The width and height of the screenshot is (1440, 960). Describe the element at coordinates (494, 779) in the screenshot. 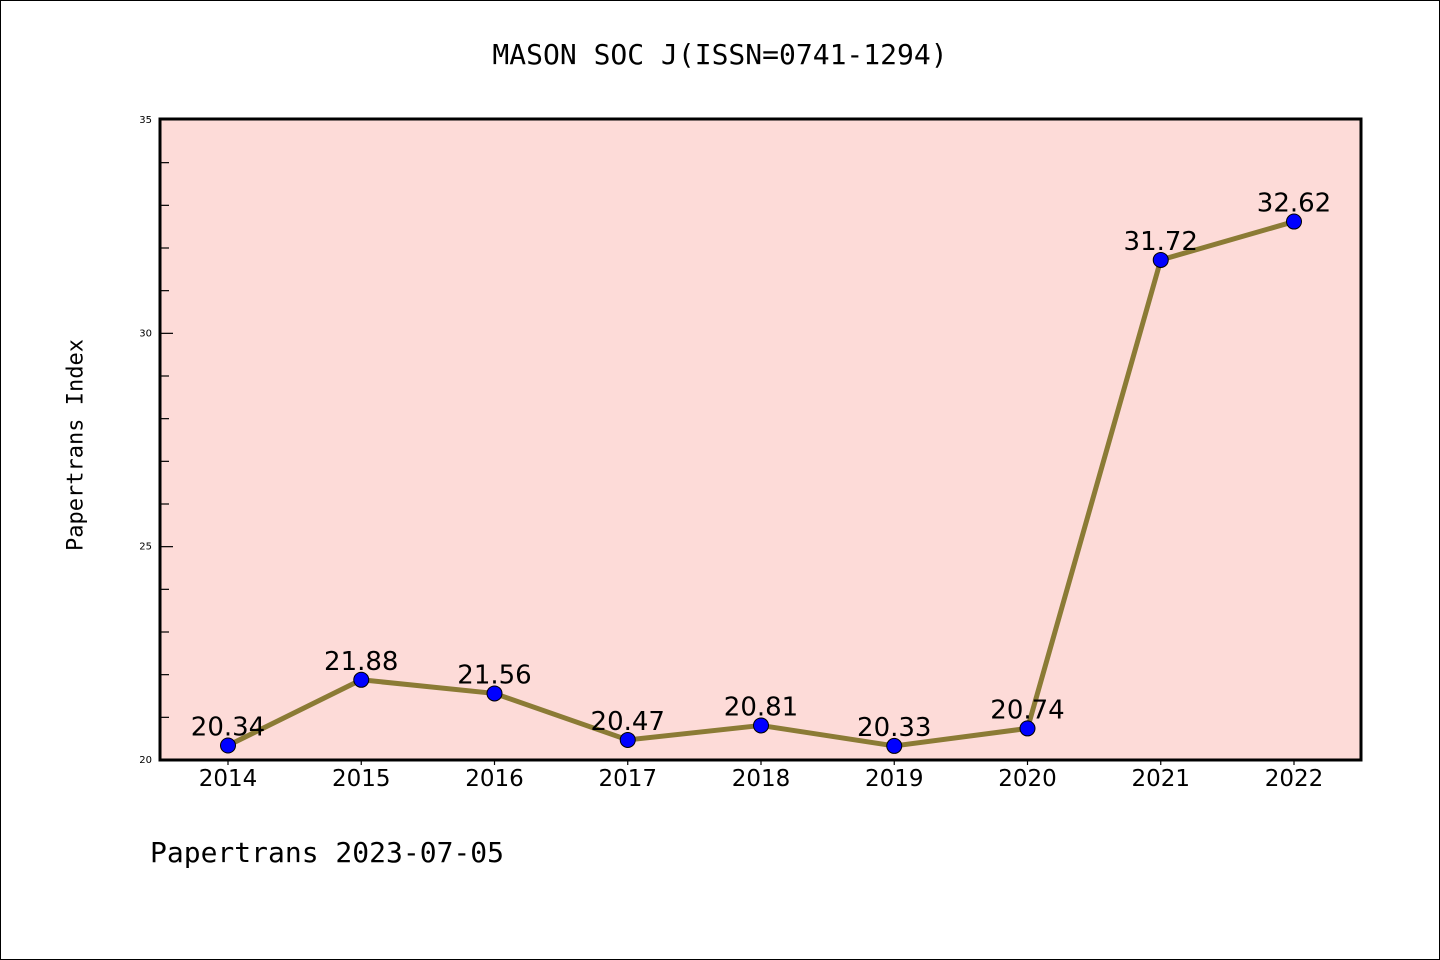

I see `x-tick-label: 2016` at that location.